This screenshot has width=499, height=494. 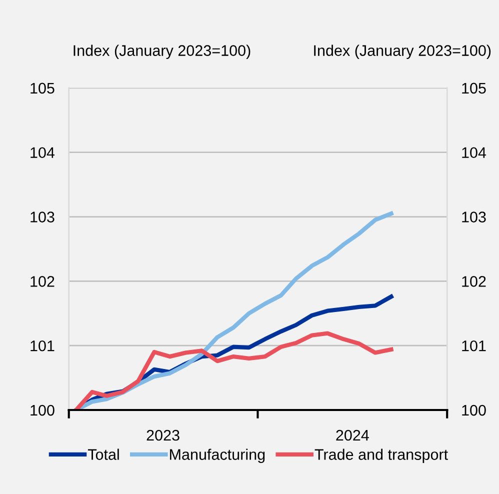 I want to click on y-tick-label: 100, so click(x=42, y=410).